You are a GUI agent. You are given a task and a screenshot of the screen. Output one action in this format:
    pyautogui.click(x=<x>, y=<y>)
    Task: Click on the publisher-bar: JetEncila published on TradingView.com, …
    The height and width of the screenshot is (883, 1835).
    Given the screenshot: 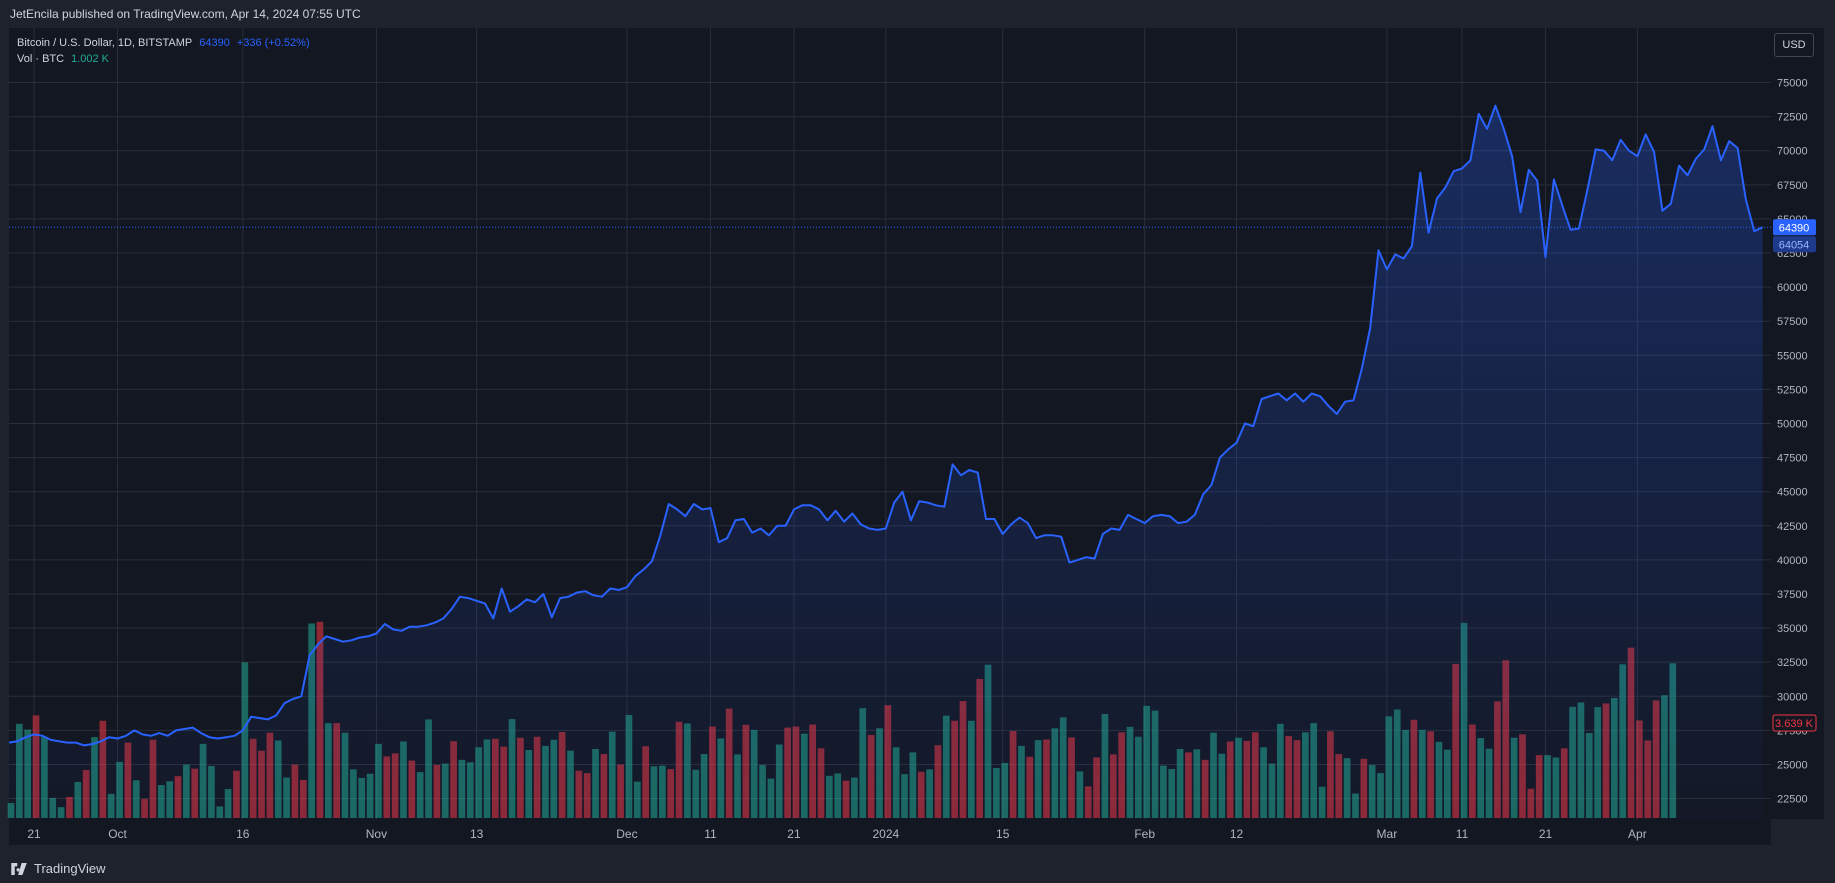 What is the action you would take?
    pyautogui.click(x=917, y=14)
    